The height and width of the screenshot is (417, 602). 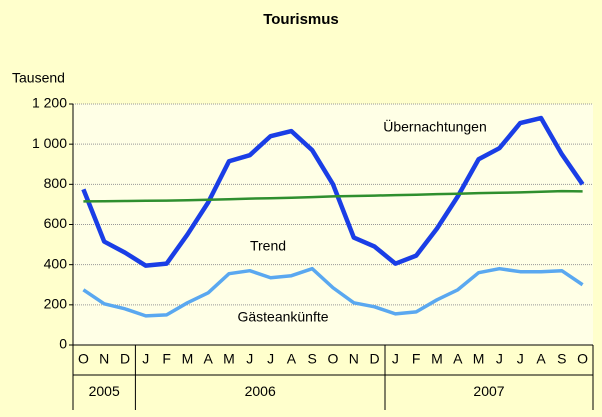 I want to click on year-label: 2007, so click(x=488, y=391).